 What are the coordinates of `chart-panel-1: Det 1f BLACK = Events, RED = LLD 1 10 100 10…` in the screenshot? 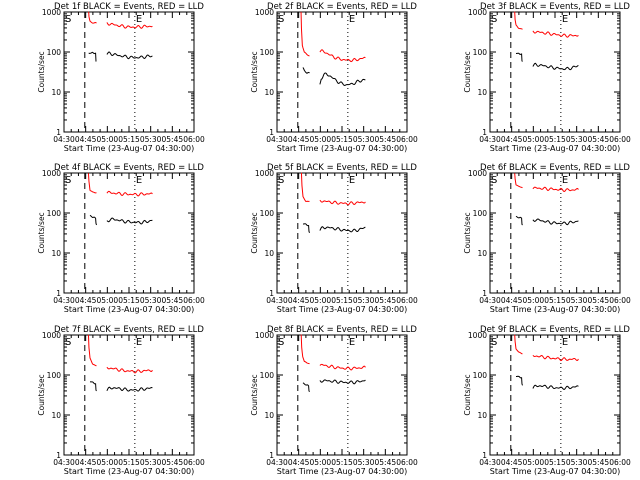 It's located at (121, 77).